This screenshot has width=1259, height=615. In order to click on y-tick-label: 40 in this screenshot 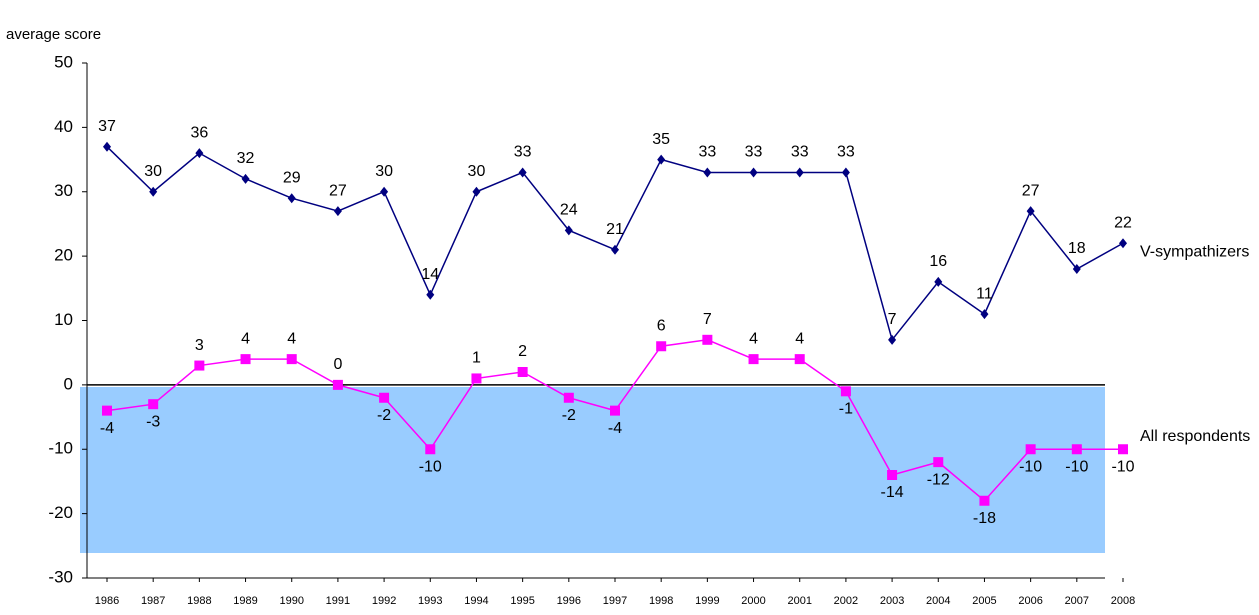, I will do `click(63, 126)`.